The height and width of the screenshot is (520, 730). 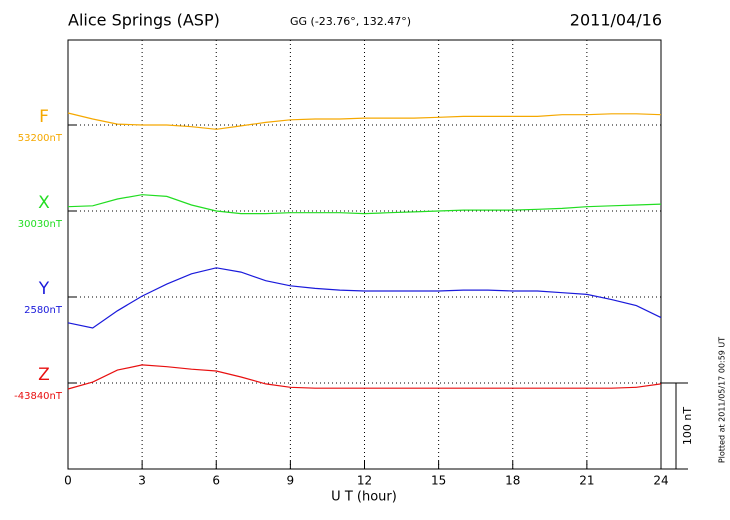 What do you see at coordinates (44, 289) in the screenshot?
I see `series-name: Y` at bounding box center [44, 289].